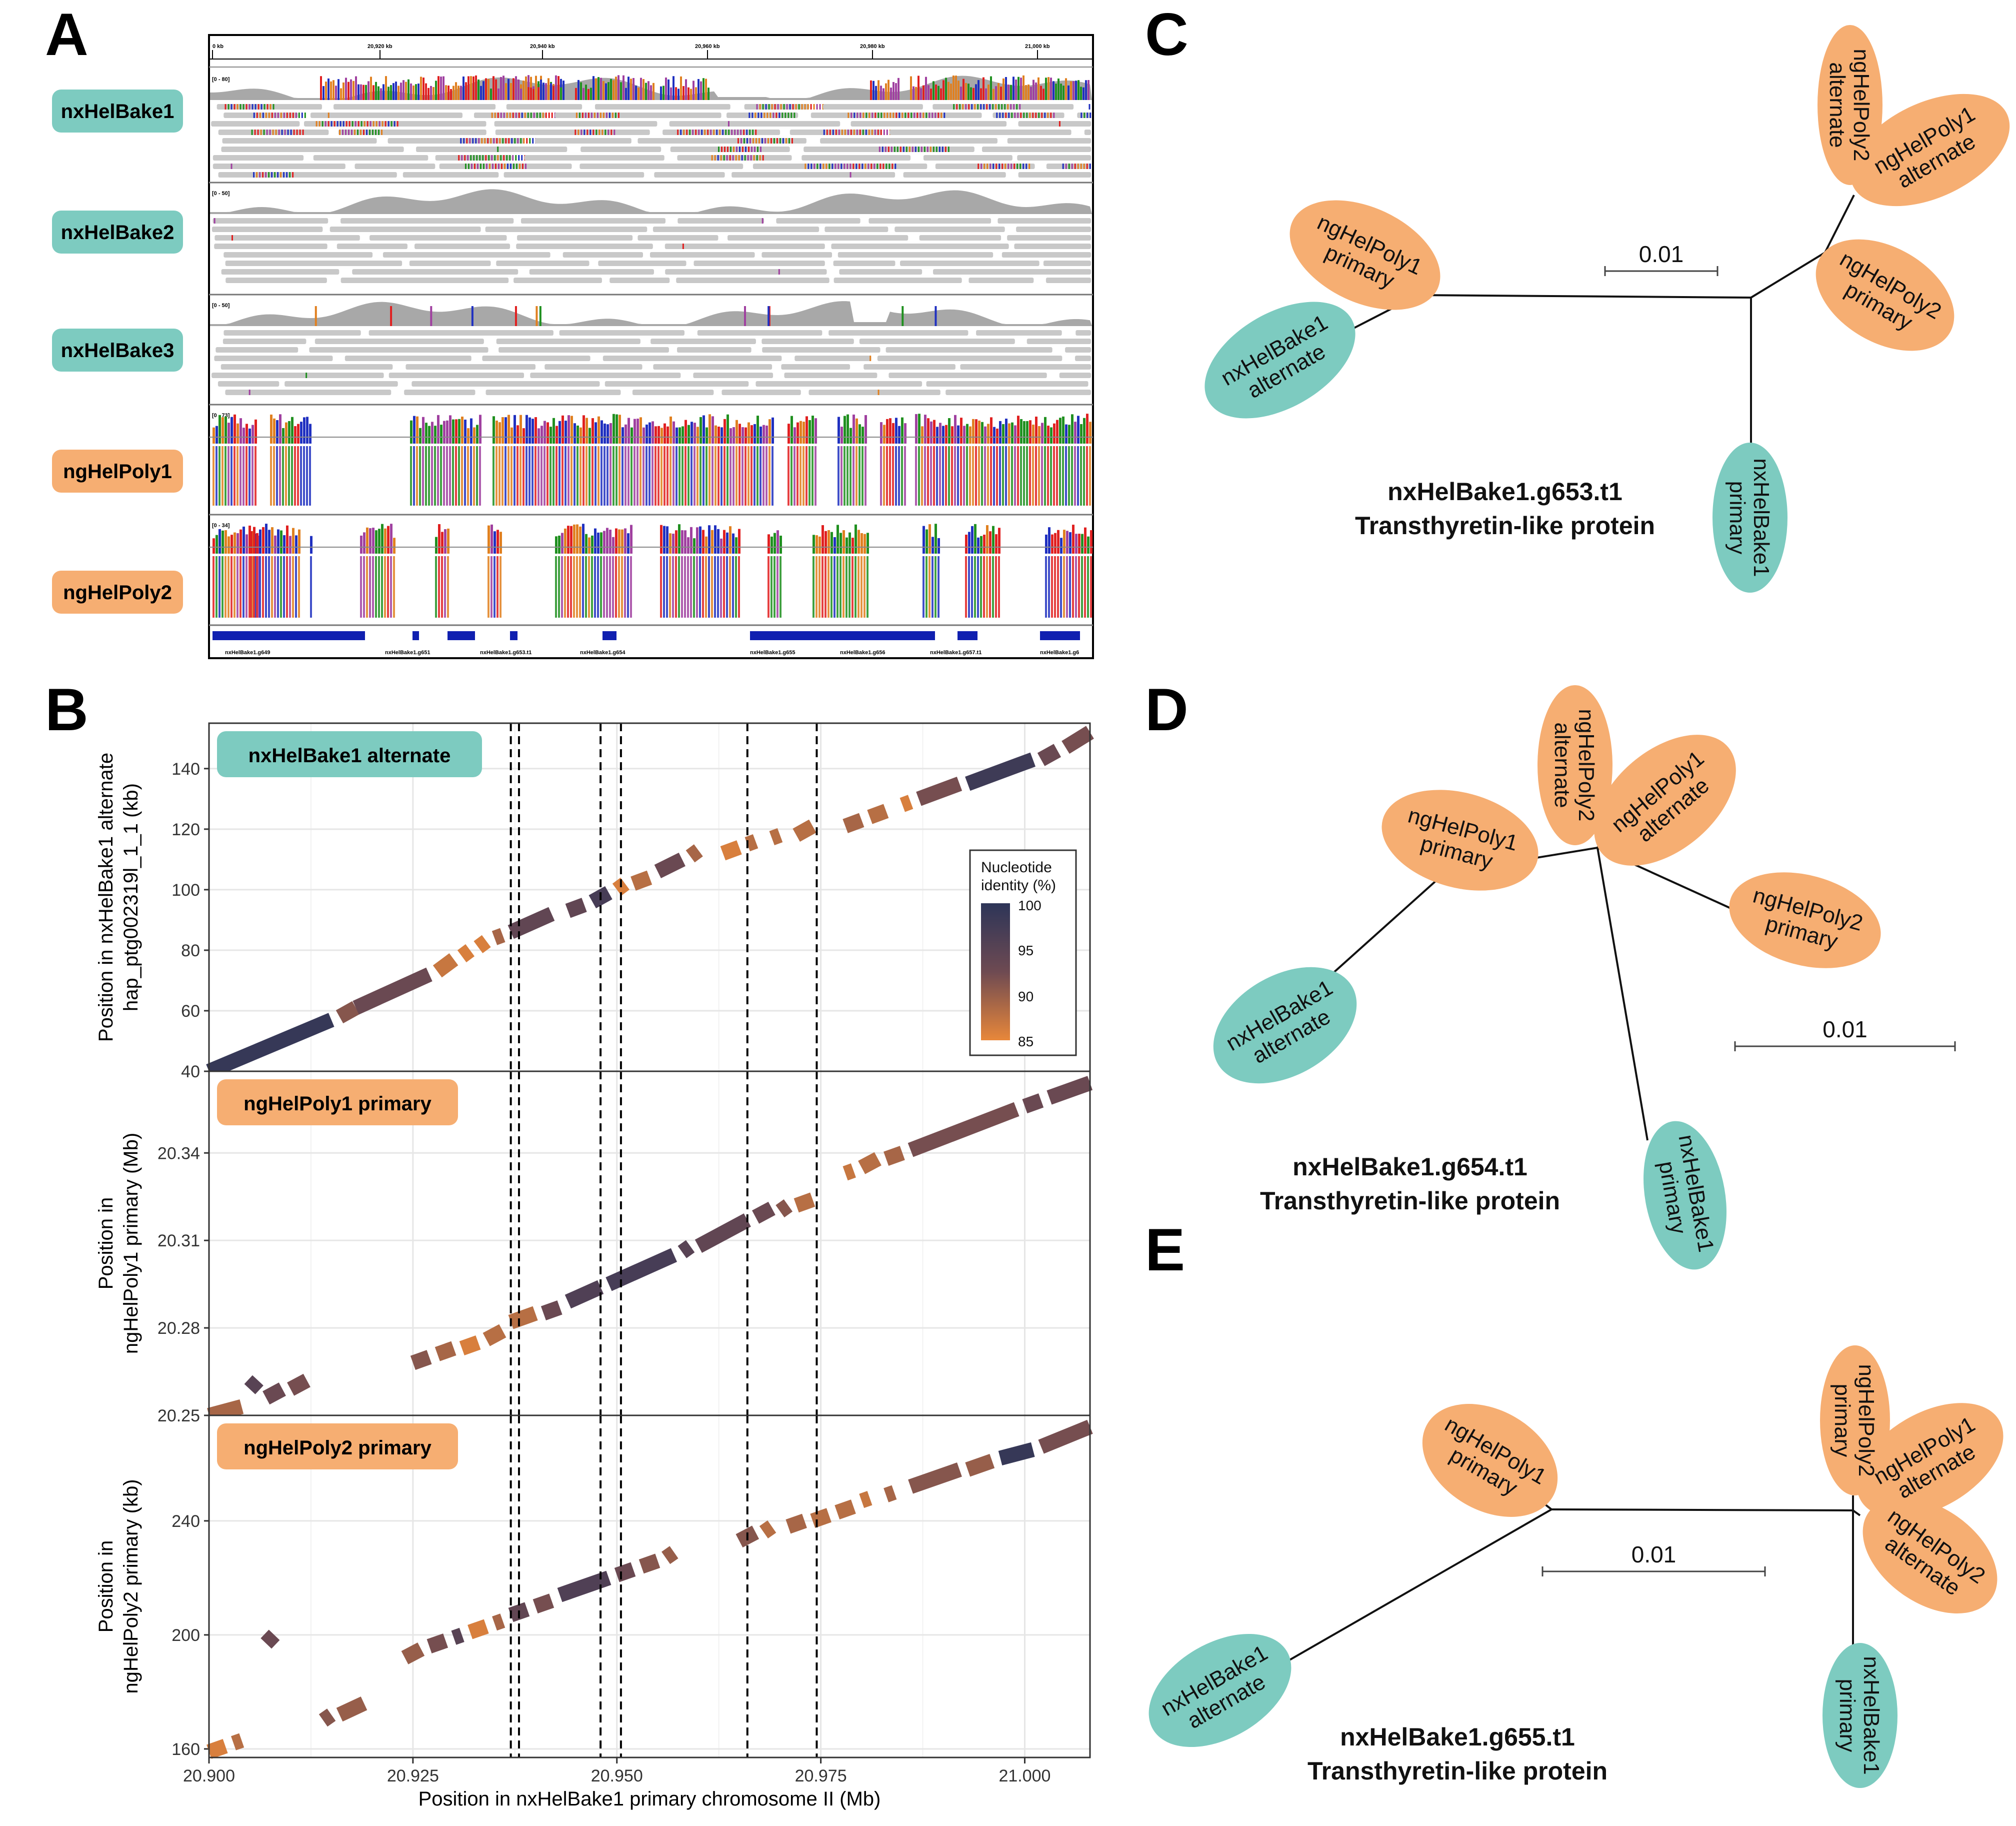 This screenshot has width=2016, height=1826. I want to click on tree-branch, so click(1622, 994).